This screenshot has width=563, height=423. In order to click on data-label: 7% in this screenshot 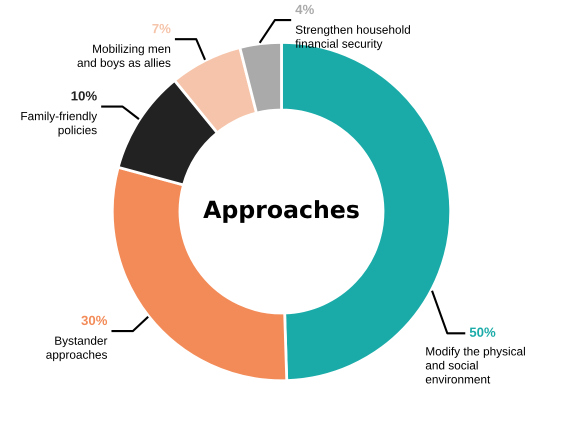, I will do `click(161, 29)`.